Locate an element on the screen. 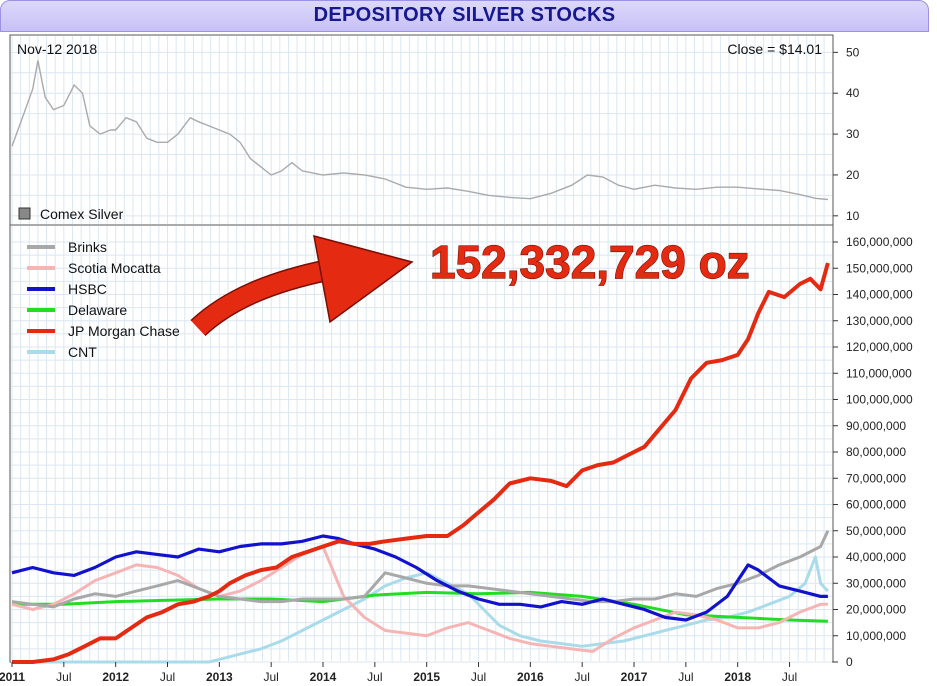 This screenshot has height=686, width=937. legend-label: Brinks is located at coordinates (87, 247).